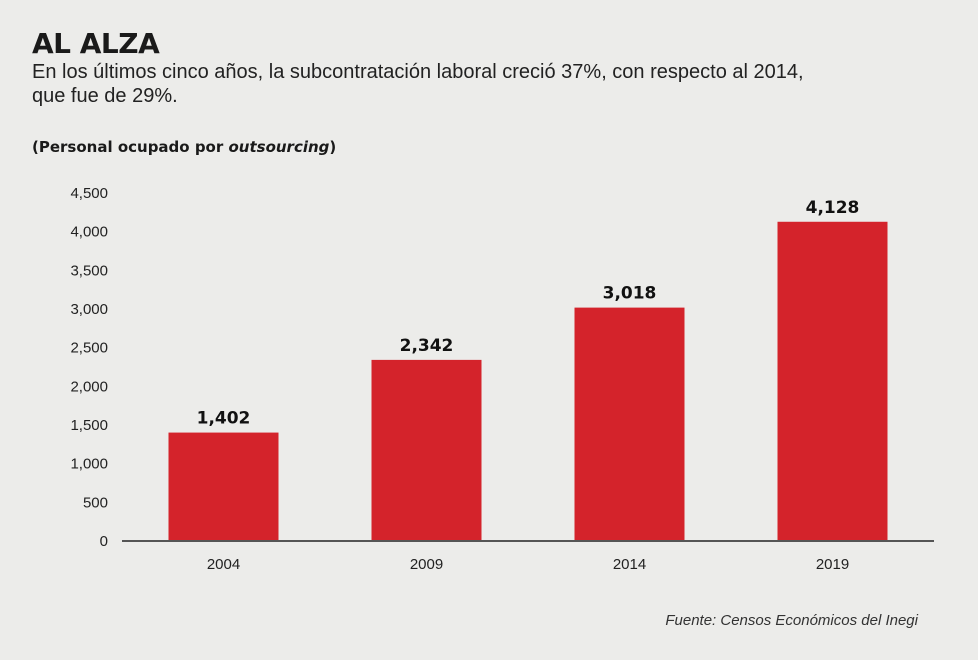  I want to click on y-tick-label: 2,000, so click(89, 386).